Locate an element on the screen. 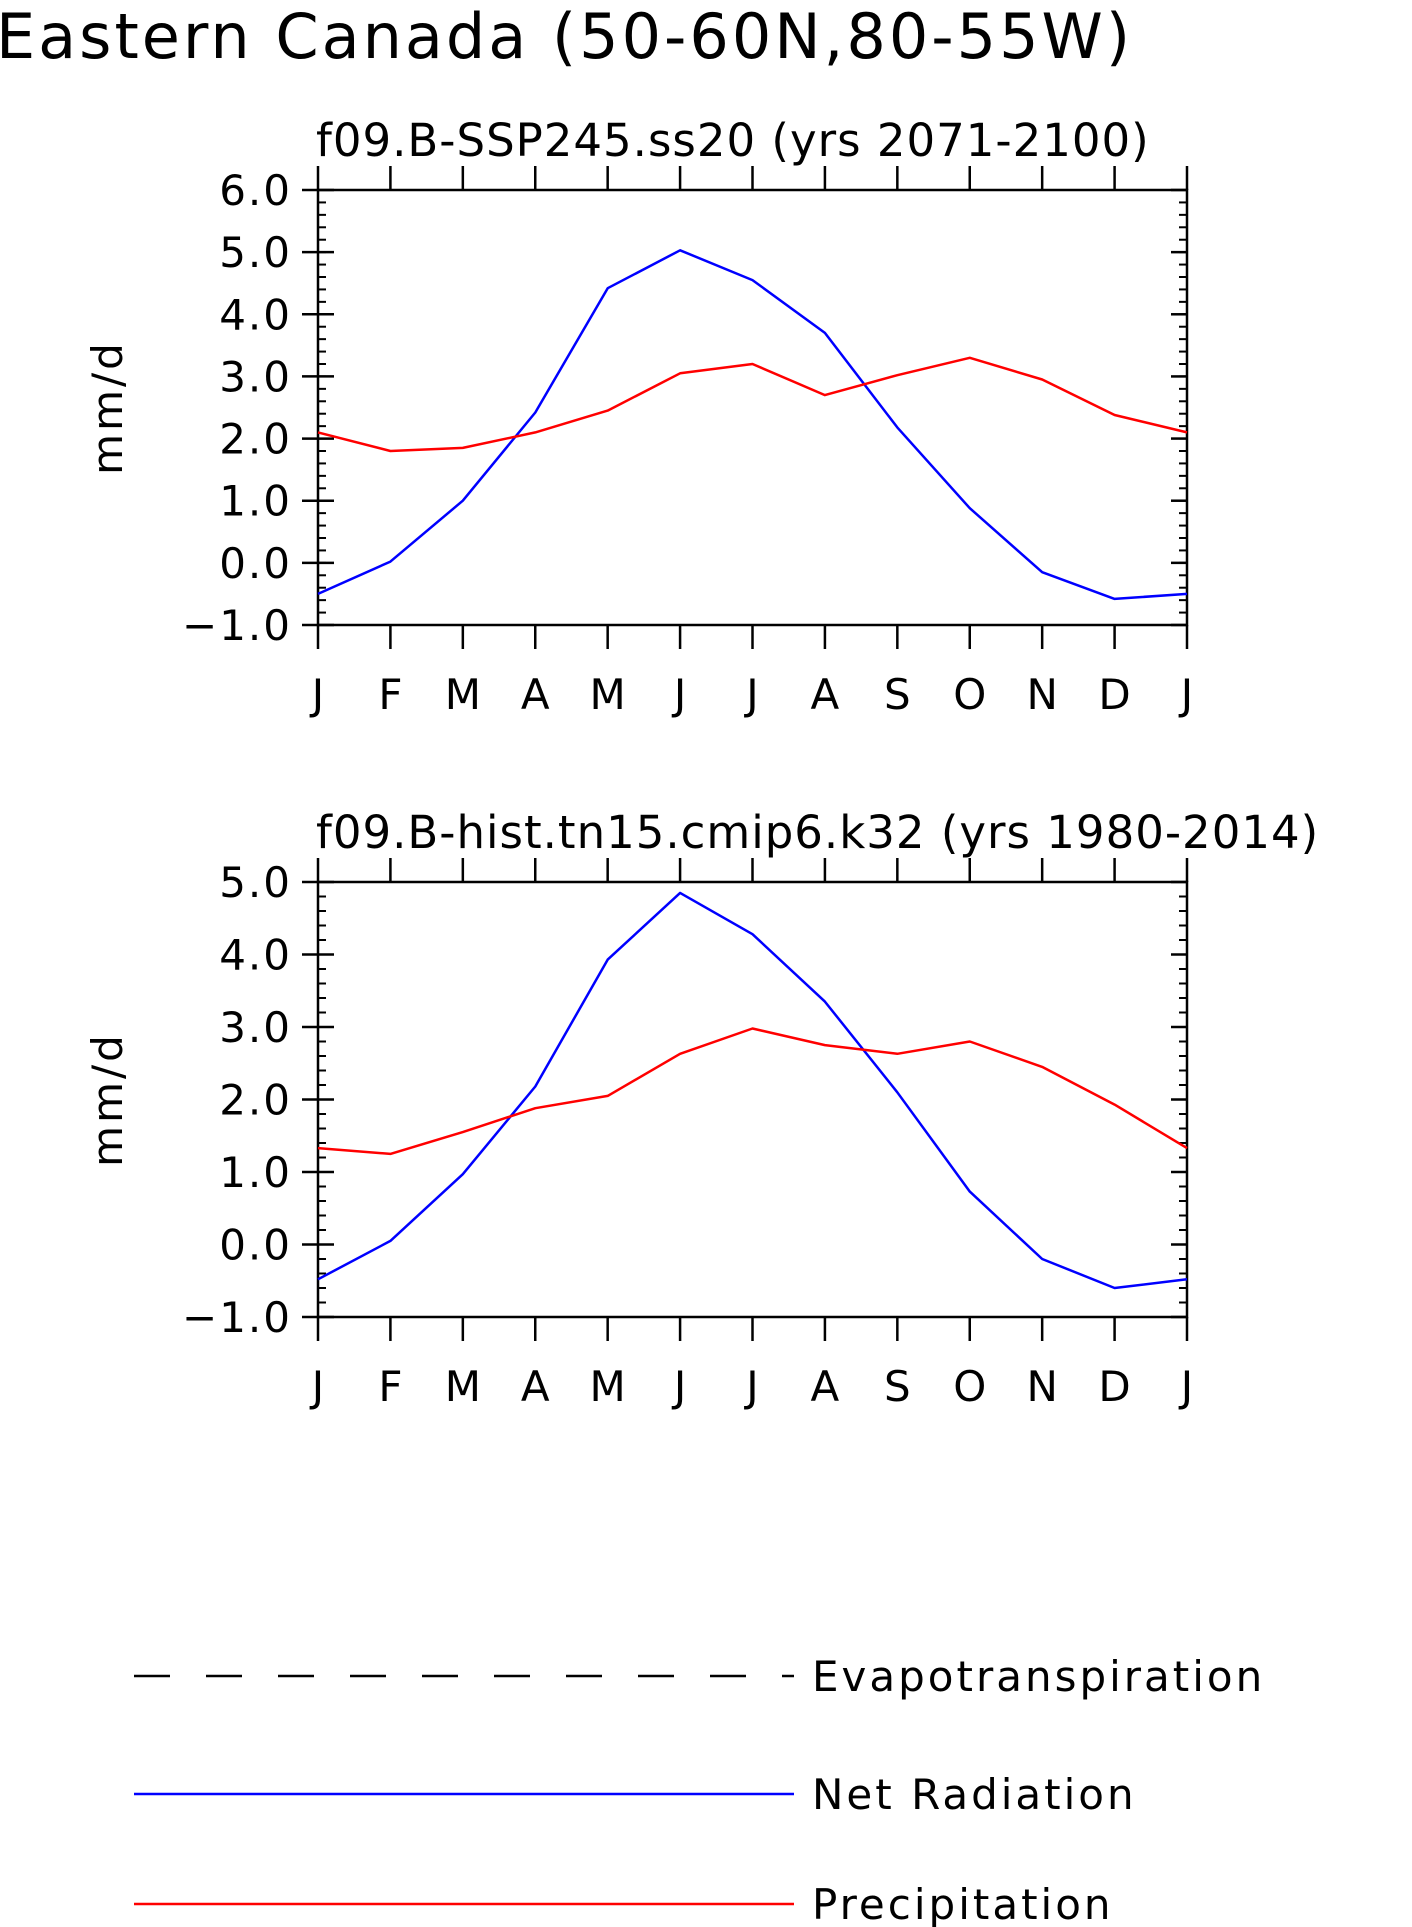 Image resolution: width=1412 pixels, height=1927 pixels. legend-label-evapotranspiration: Evapotranspiration is located at coordinates (1038, 1676).